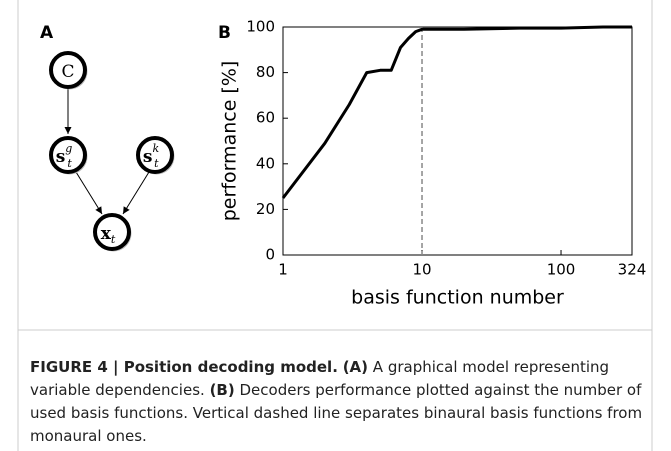 The width and height of the screenshot is (671, 451). What do you see at coordinates (283, 270) in the screenshot?
I see `x-tick-label: 1` at bounding box center [283, 270].